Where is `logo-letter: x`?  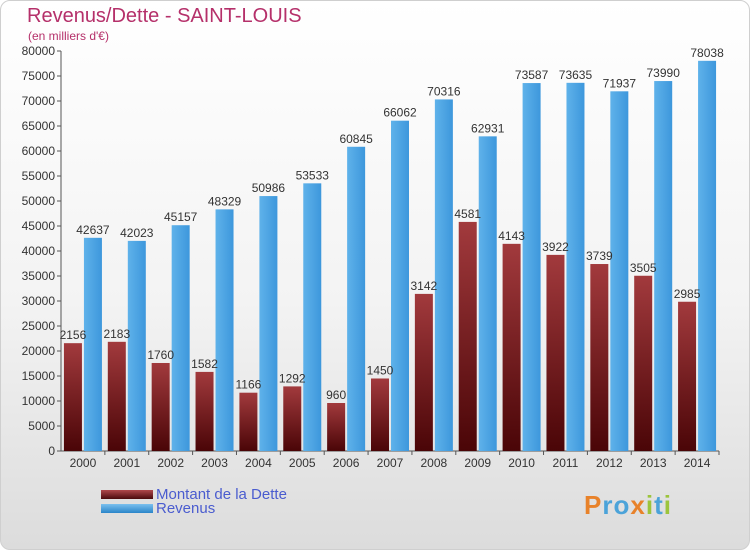
logo-letter: x is located at coordinates (638, 505).